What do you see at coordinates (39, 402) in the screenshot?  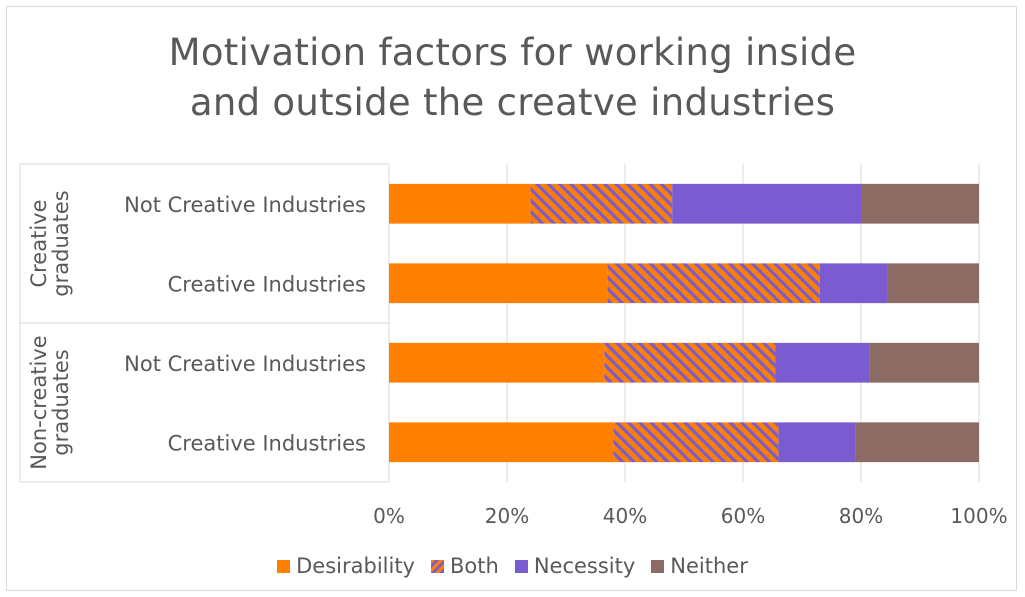 I see `group-label-line: Non-creative` at bounding box center [39, 402].